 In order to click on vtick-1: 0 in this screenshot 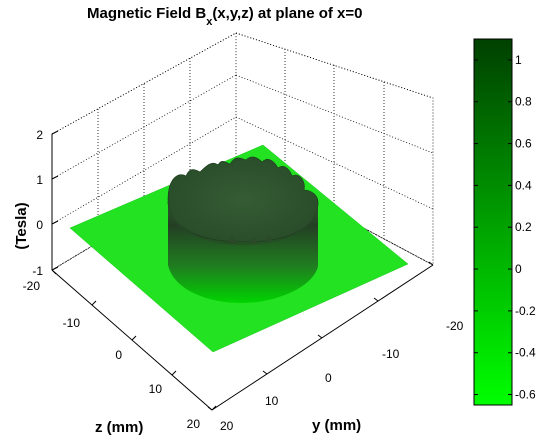, I will do `click(39, 225)`.